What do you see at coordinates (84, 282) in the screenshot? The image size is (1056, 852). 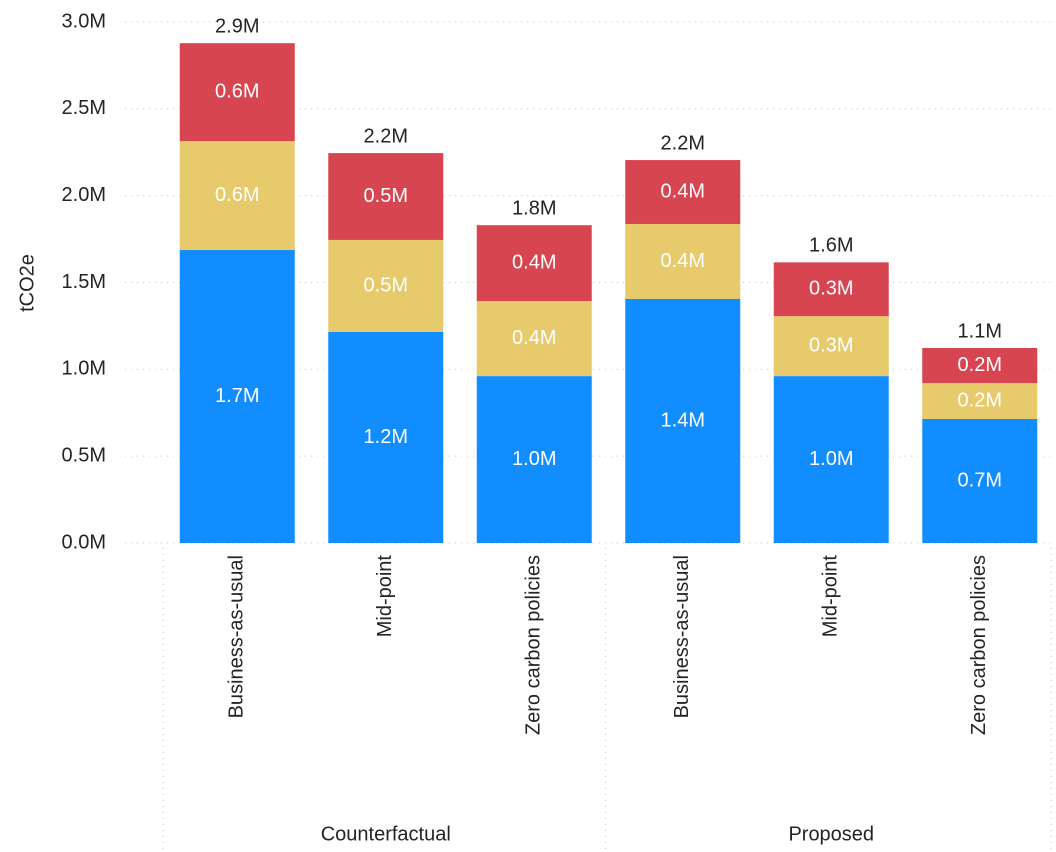 I see `y-tick-label: 1.5M` at bounding box center [84, 282].